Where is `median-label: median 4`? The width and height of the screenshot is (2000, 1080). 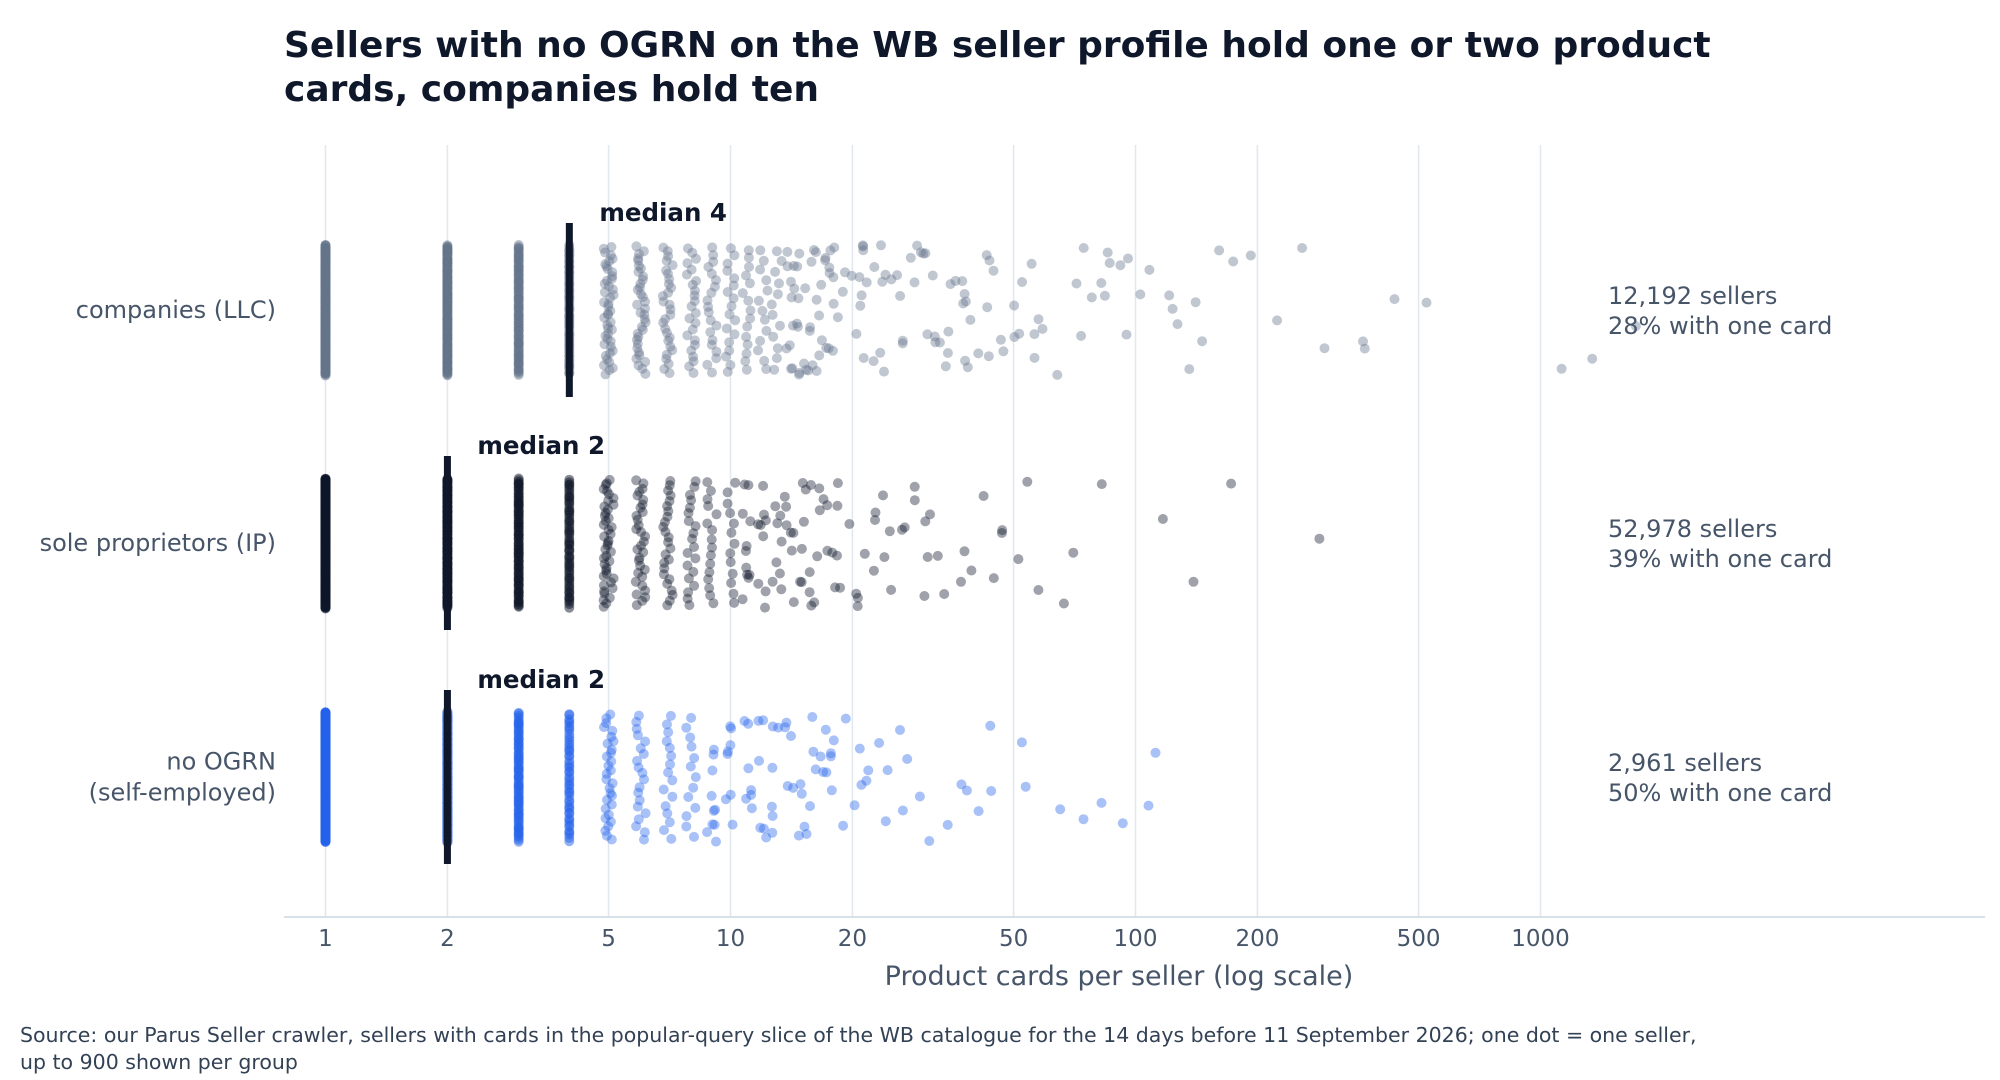 median-label: median 4 is located at coordinates (663, 212).